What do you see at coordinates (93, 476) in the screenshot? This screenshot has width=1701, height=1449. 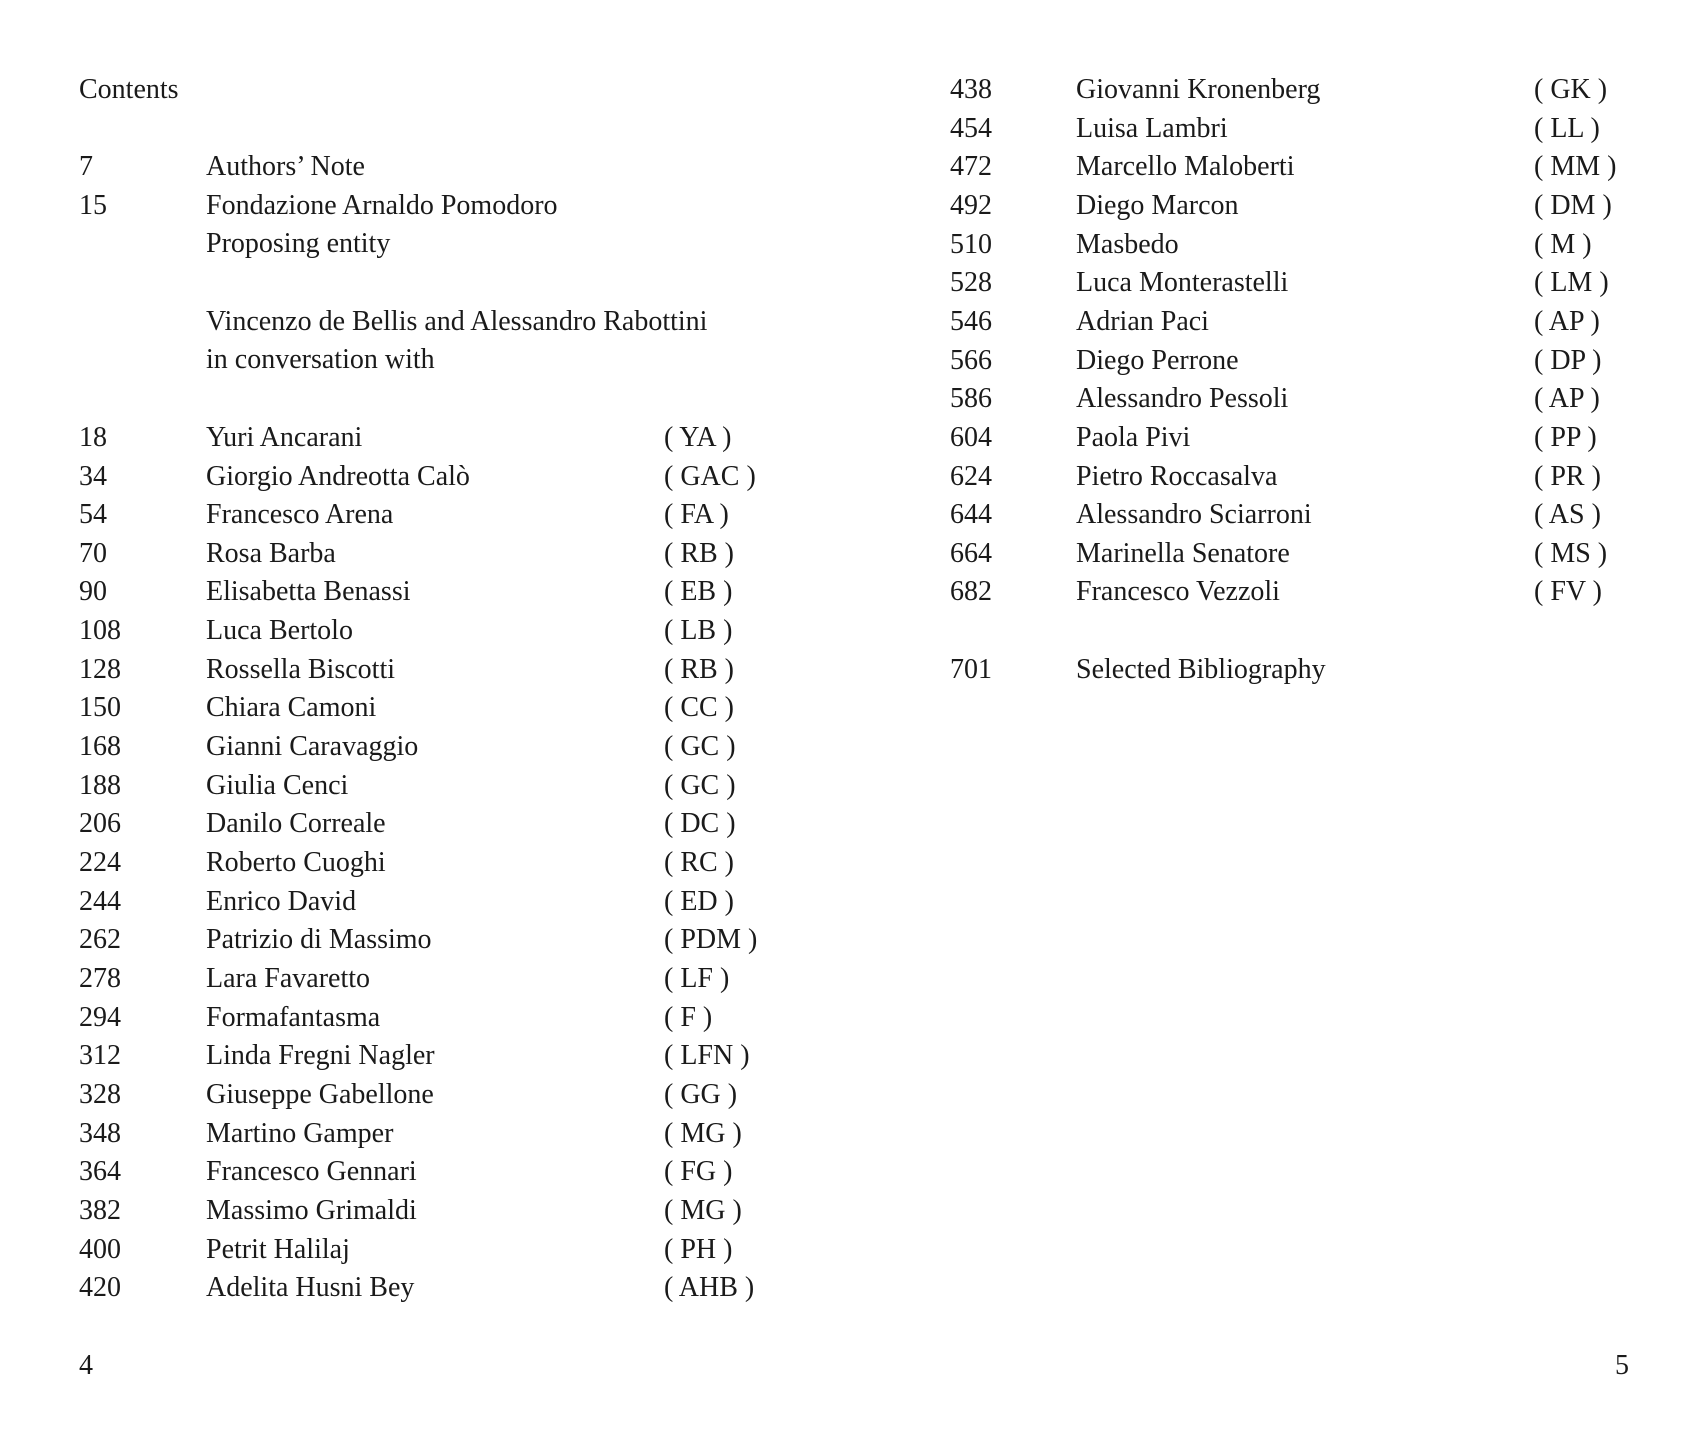 I see `toc-page-number: 34` at bounding box center [93, 476].